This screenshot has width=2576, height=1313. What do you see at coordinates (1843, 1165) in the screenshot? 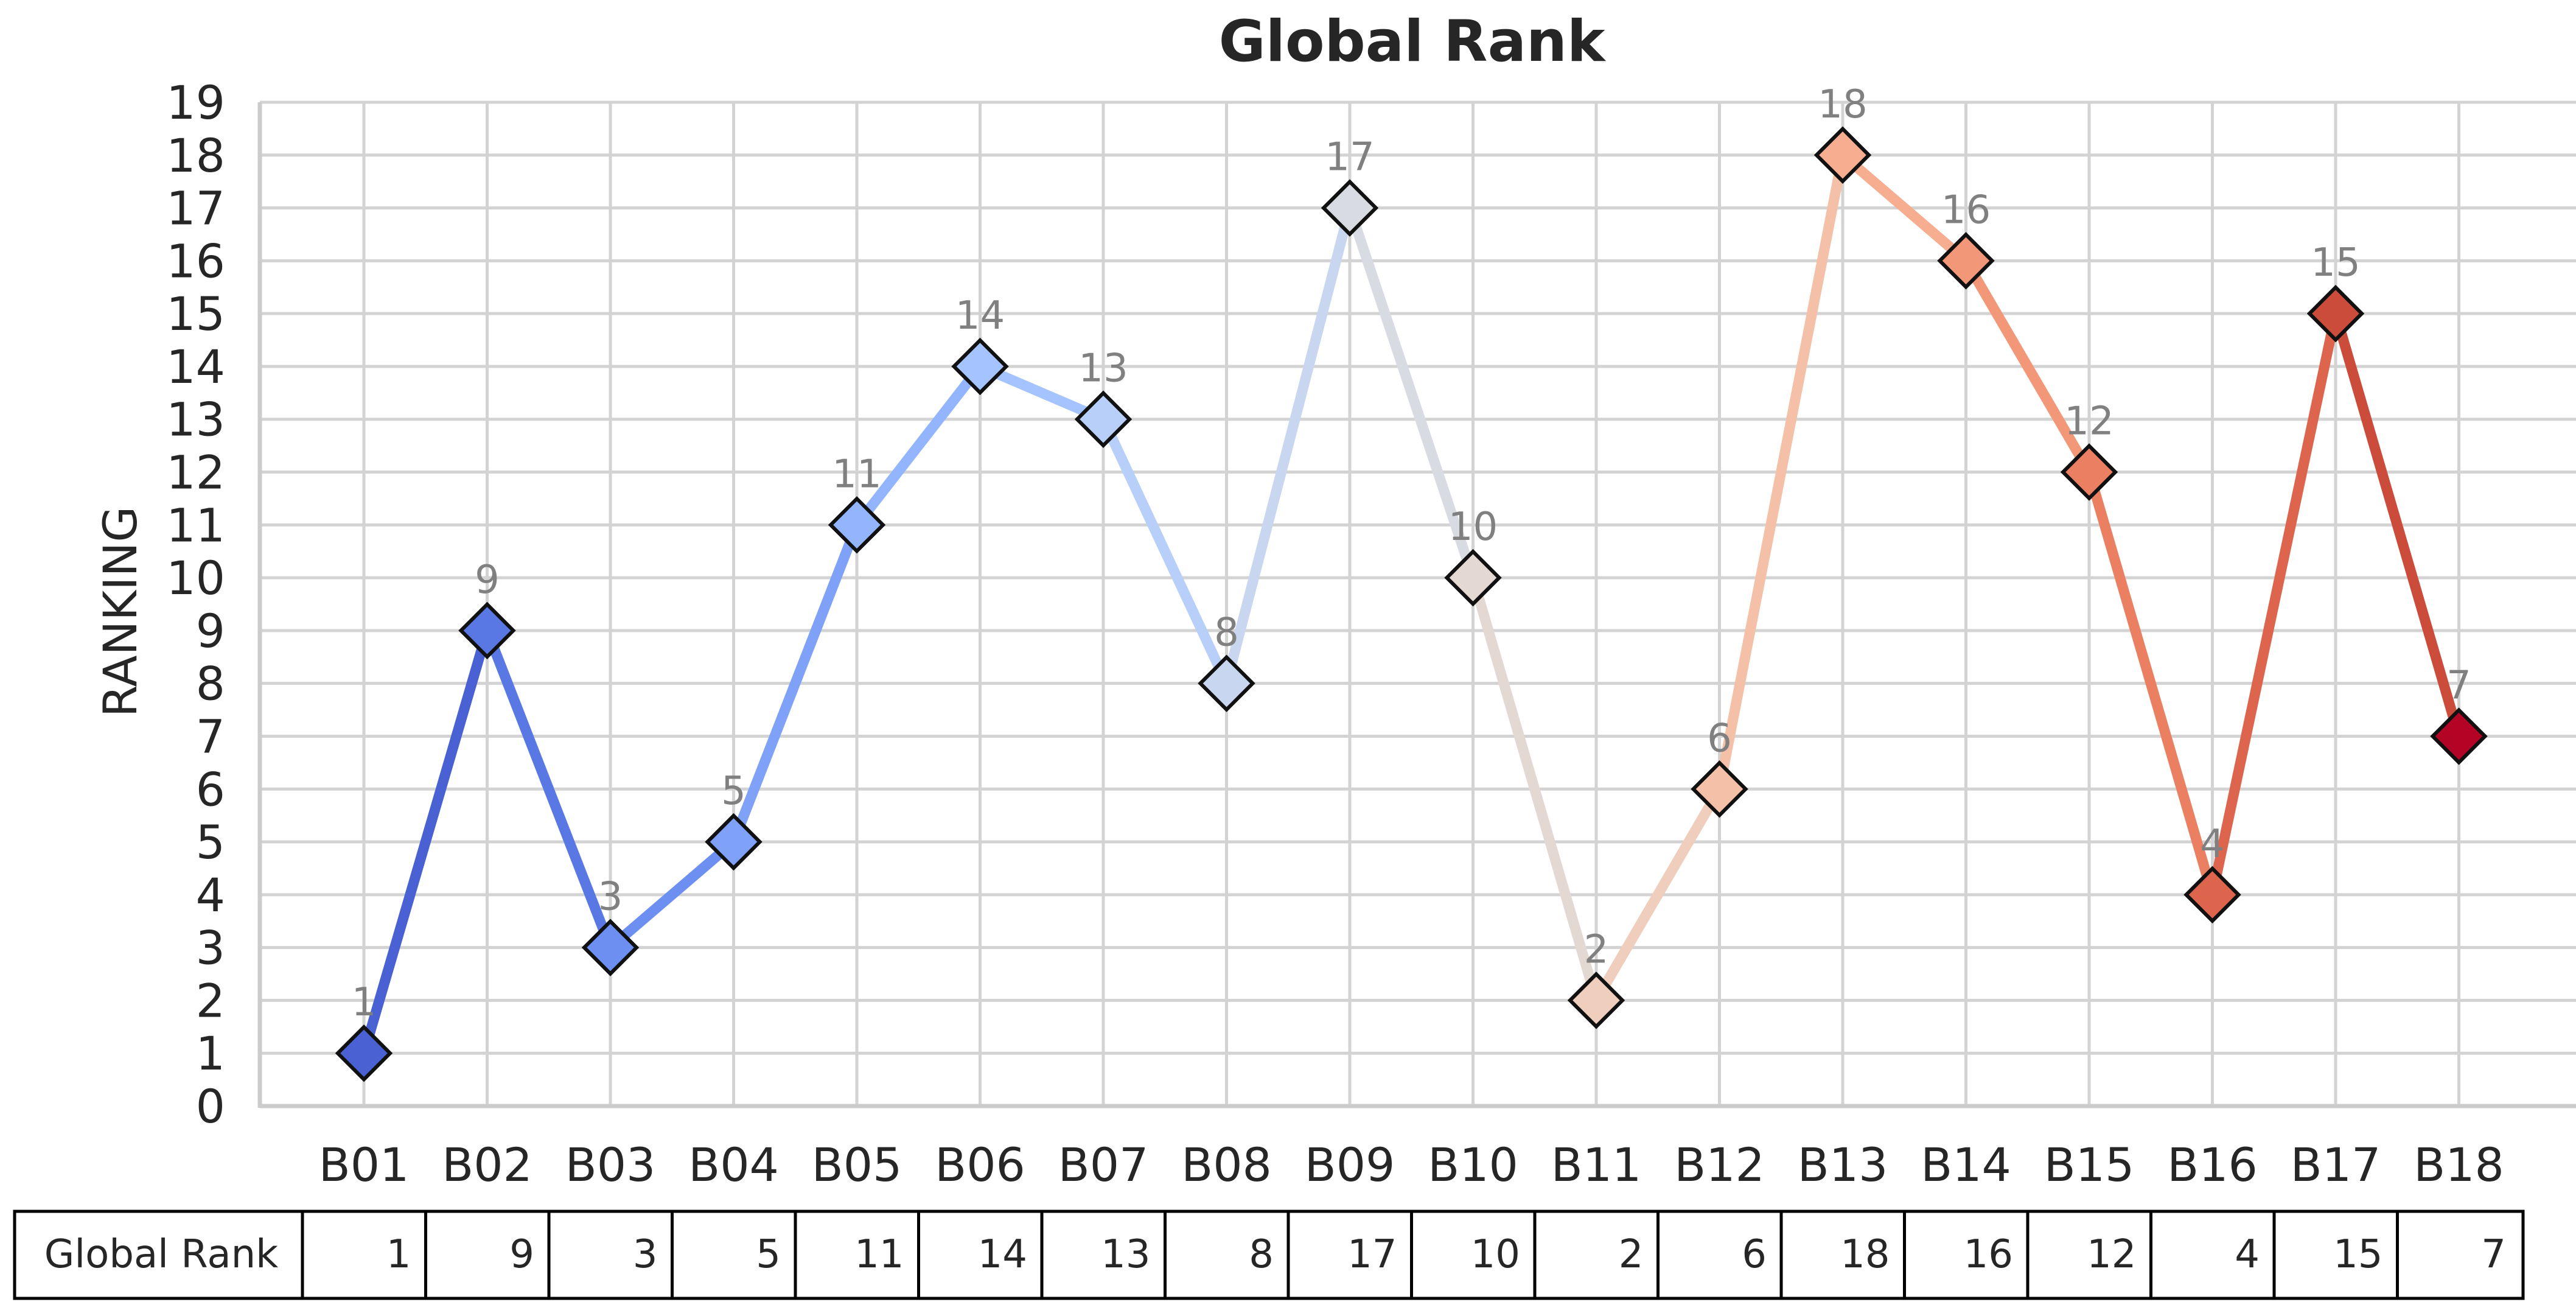
I see `x-tick-label: B13` at bounding box center [1843, 1165].